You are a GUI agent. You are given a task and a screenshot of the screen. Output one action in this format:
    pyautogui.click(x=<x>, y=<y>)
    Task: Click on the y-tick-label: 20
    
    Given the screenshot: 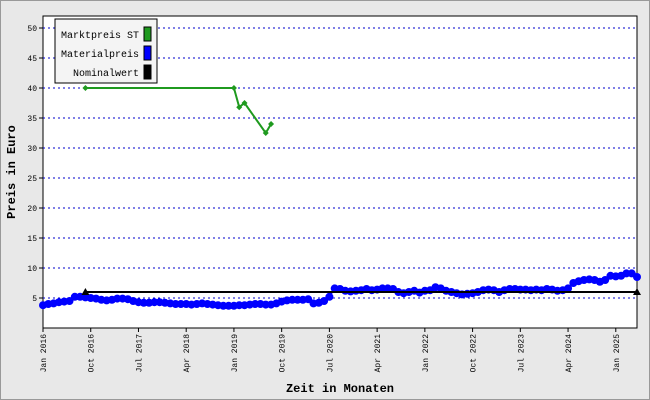 What is the action you would take?
    pyautogui.click(x=32, y=209)
    